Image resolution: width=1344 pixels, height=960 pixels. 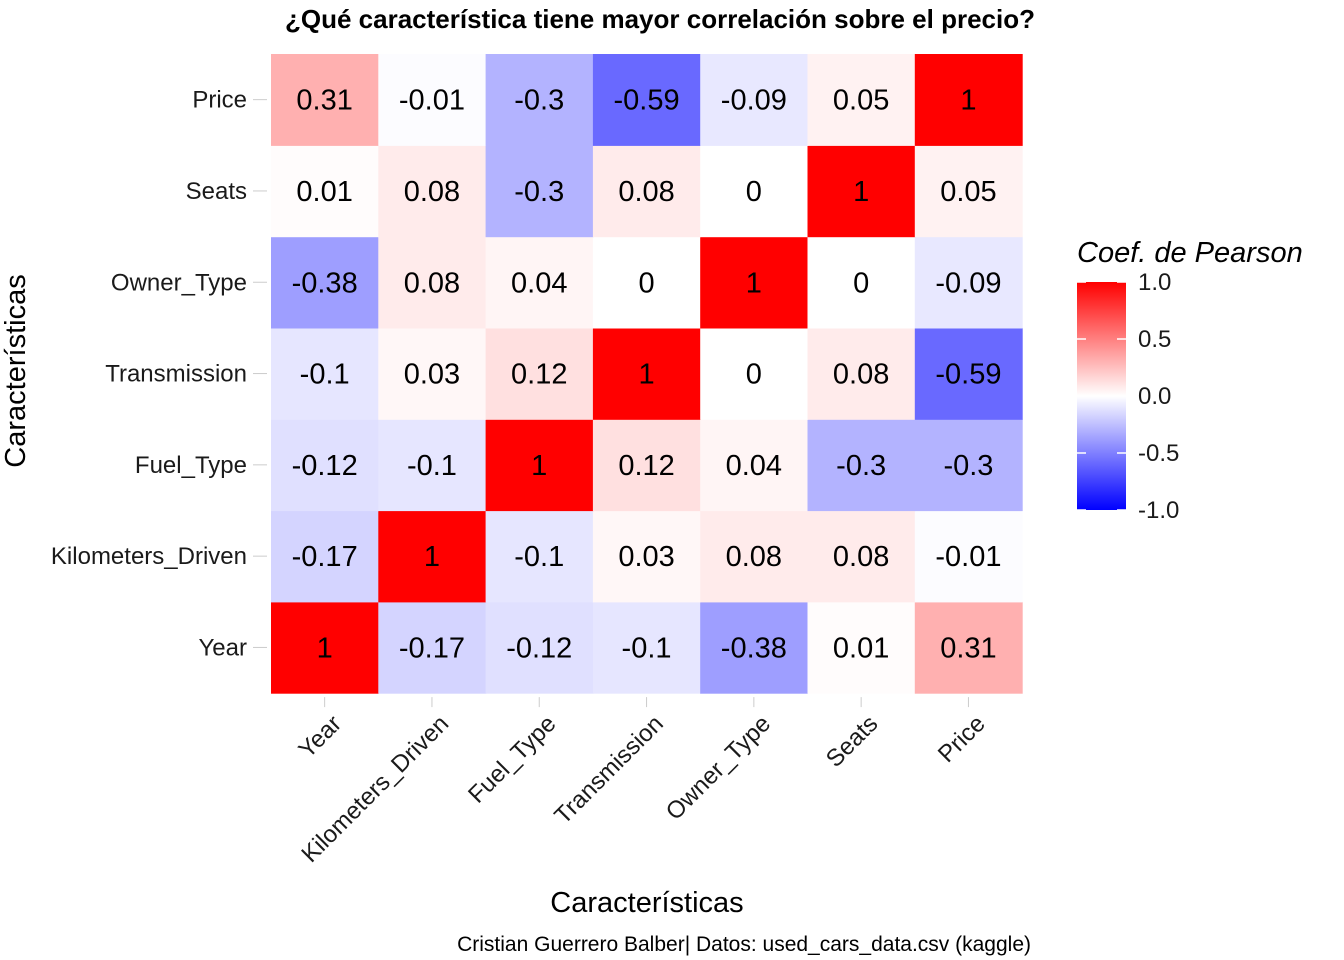 I want to click on legend-ticks: 1.0 0.5 0.0 -0.5 -1.0, so click(x=1128, y=396).